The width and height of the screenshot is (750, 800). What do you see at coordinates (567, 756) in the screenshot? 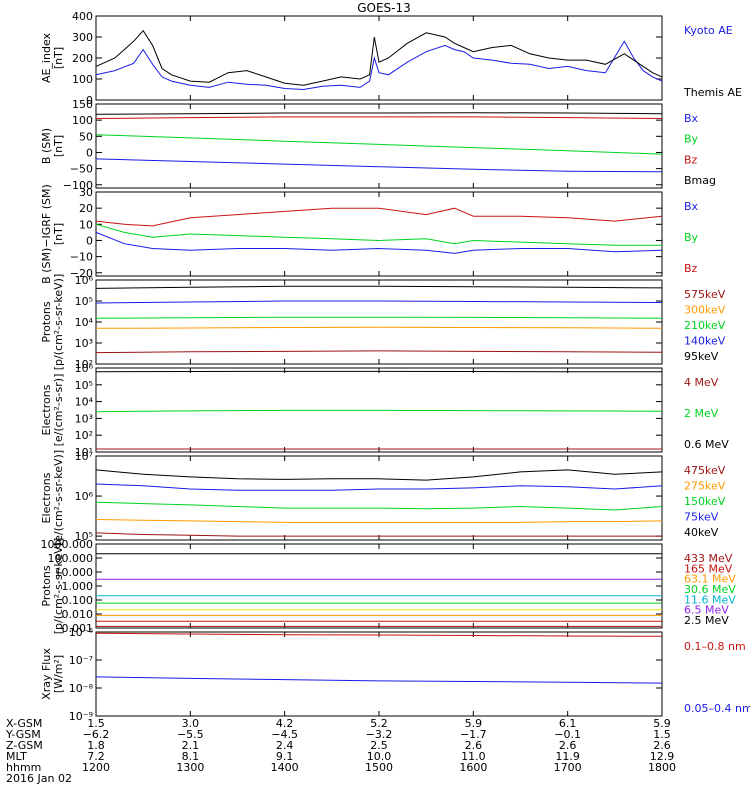
I see `footer-value: 11.9` at bounding box center [567, 756].